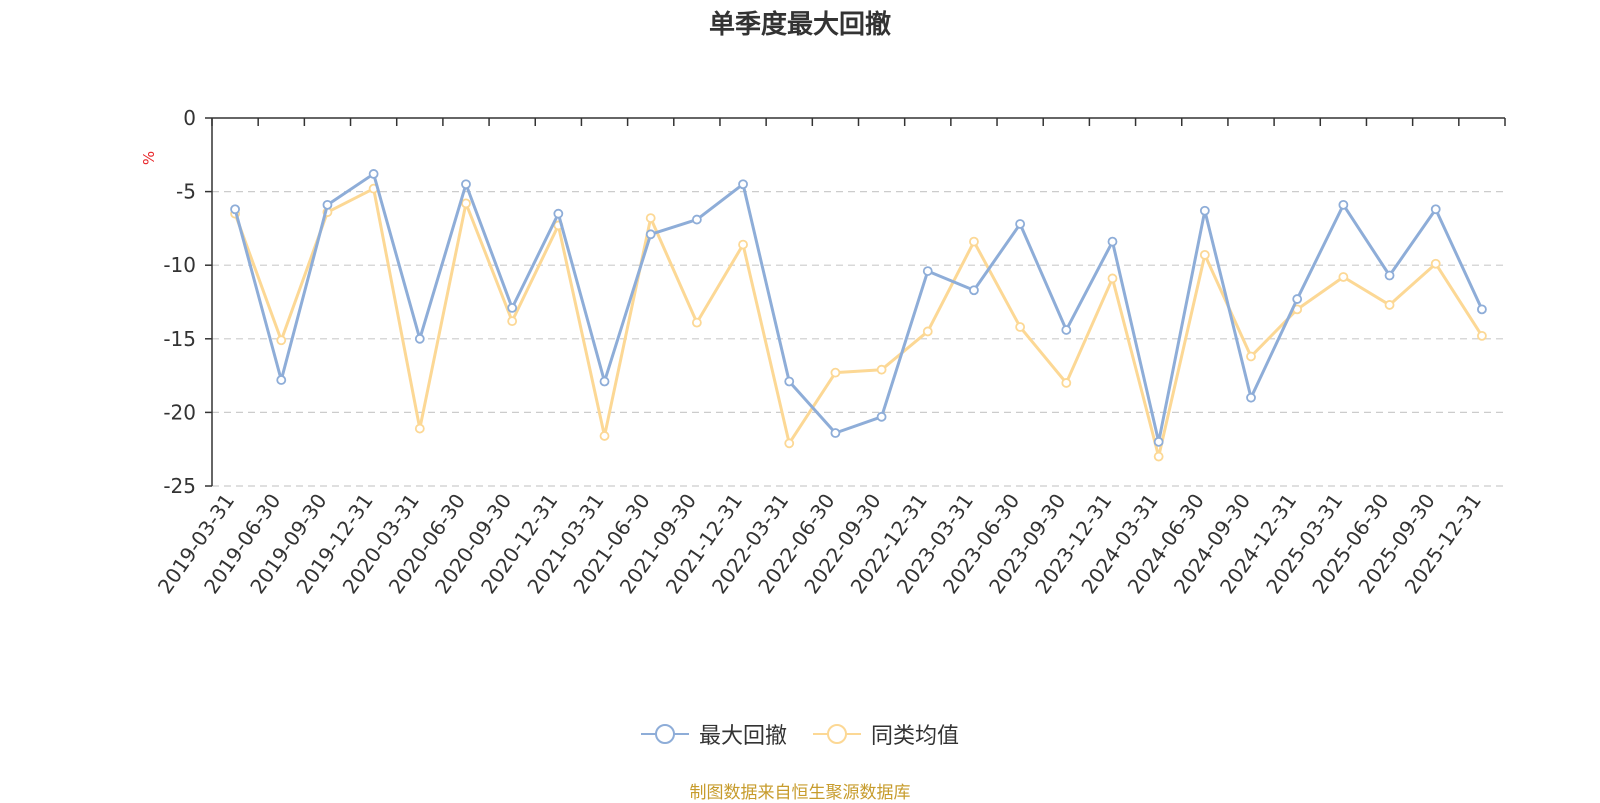 The image size is (1600, 803). I want to click on legend-item-peer-average: 同类均值, so click(886, 734).